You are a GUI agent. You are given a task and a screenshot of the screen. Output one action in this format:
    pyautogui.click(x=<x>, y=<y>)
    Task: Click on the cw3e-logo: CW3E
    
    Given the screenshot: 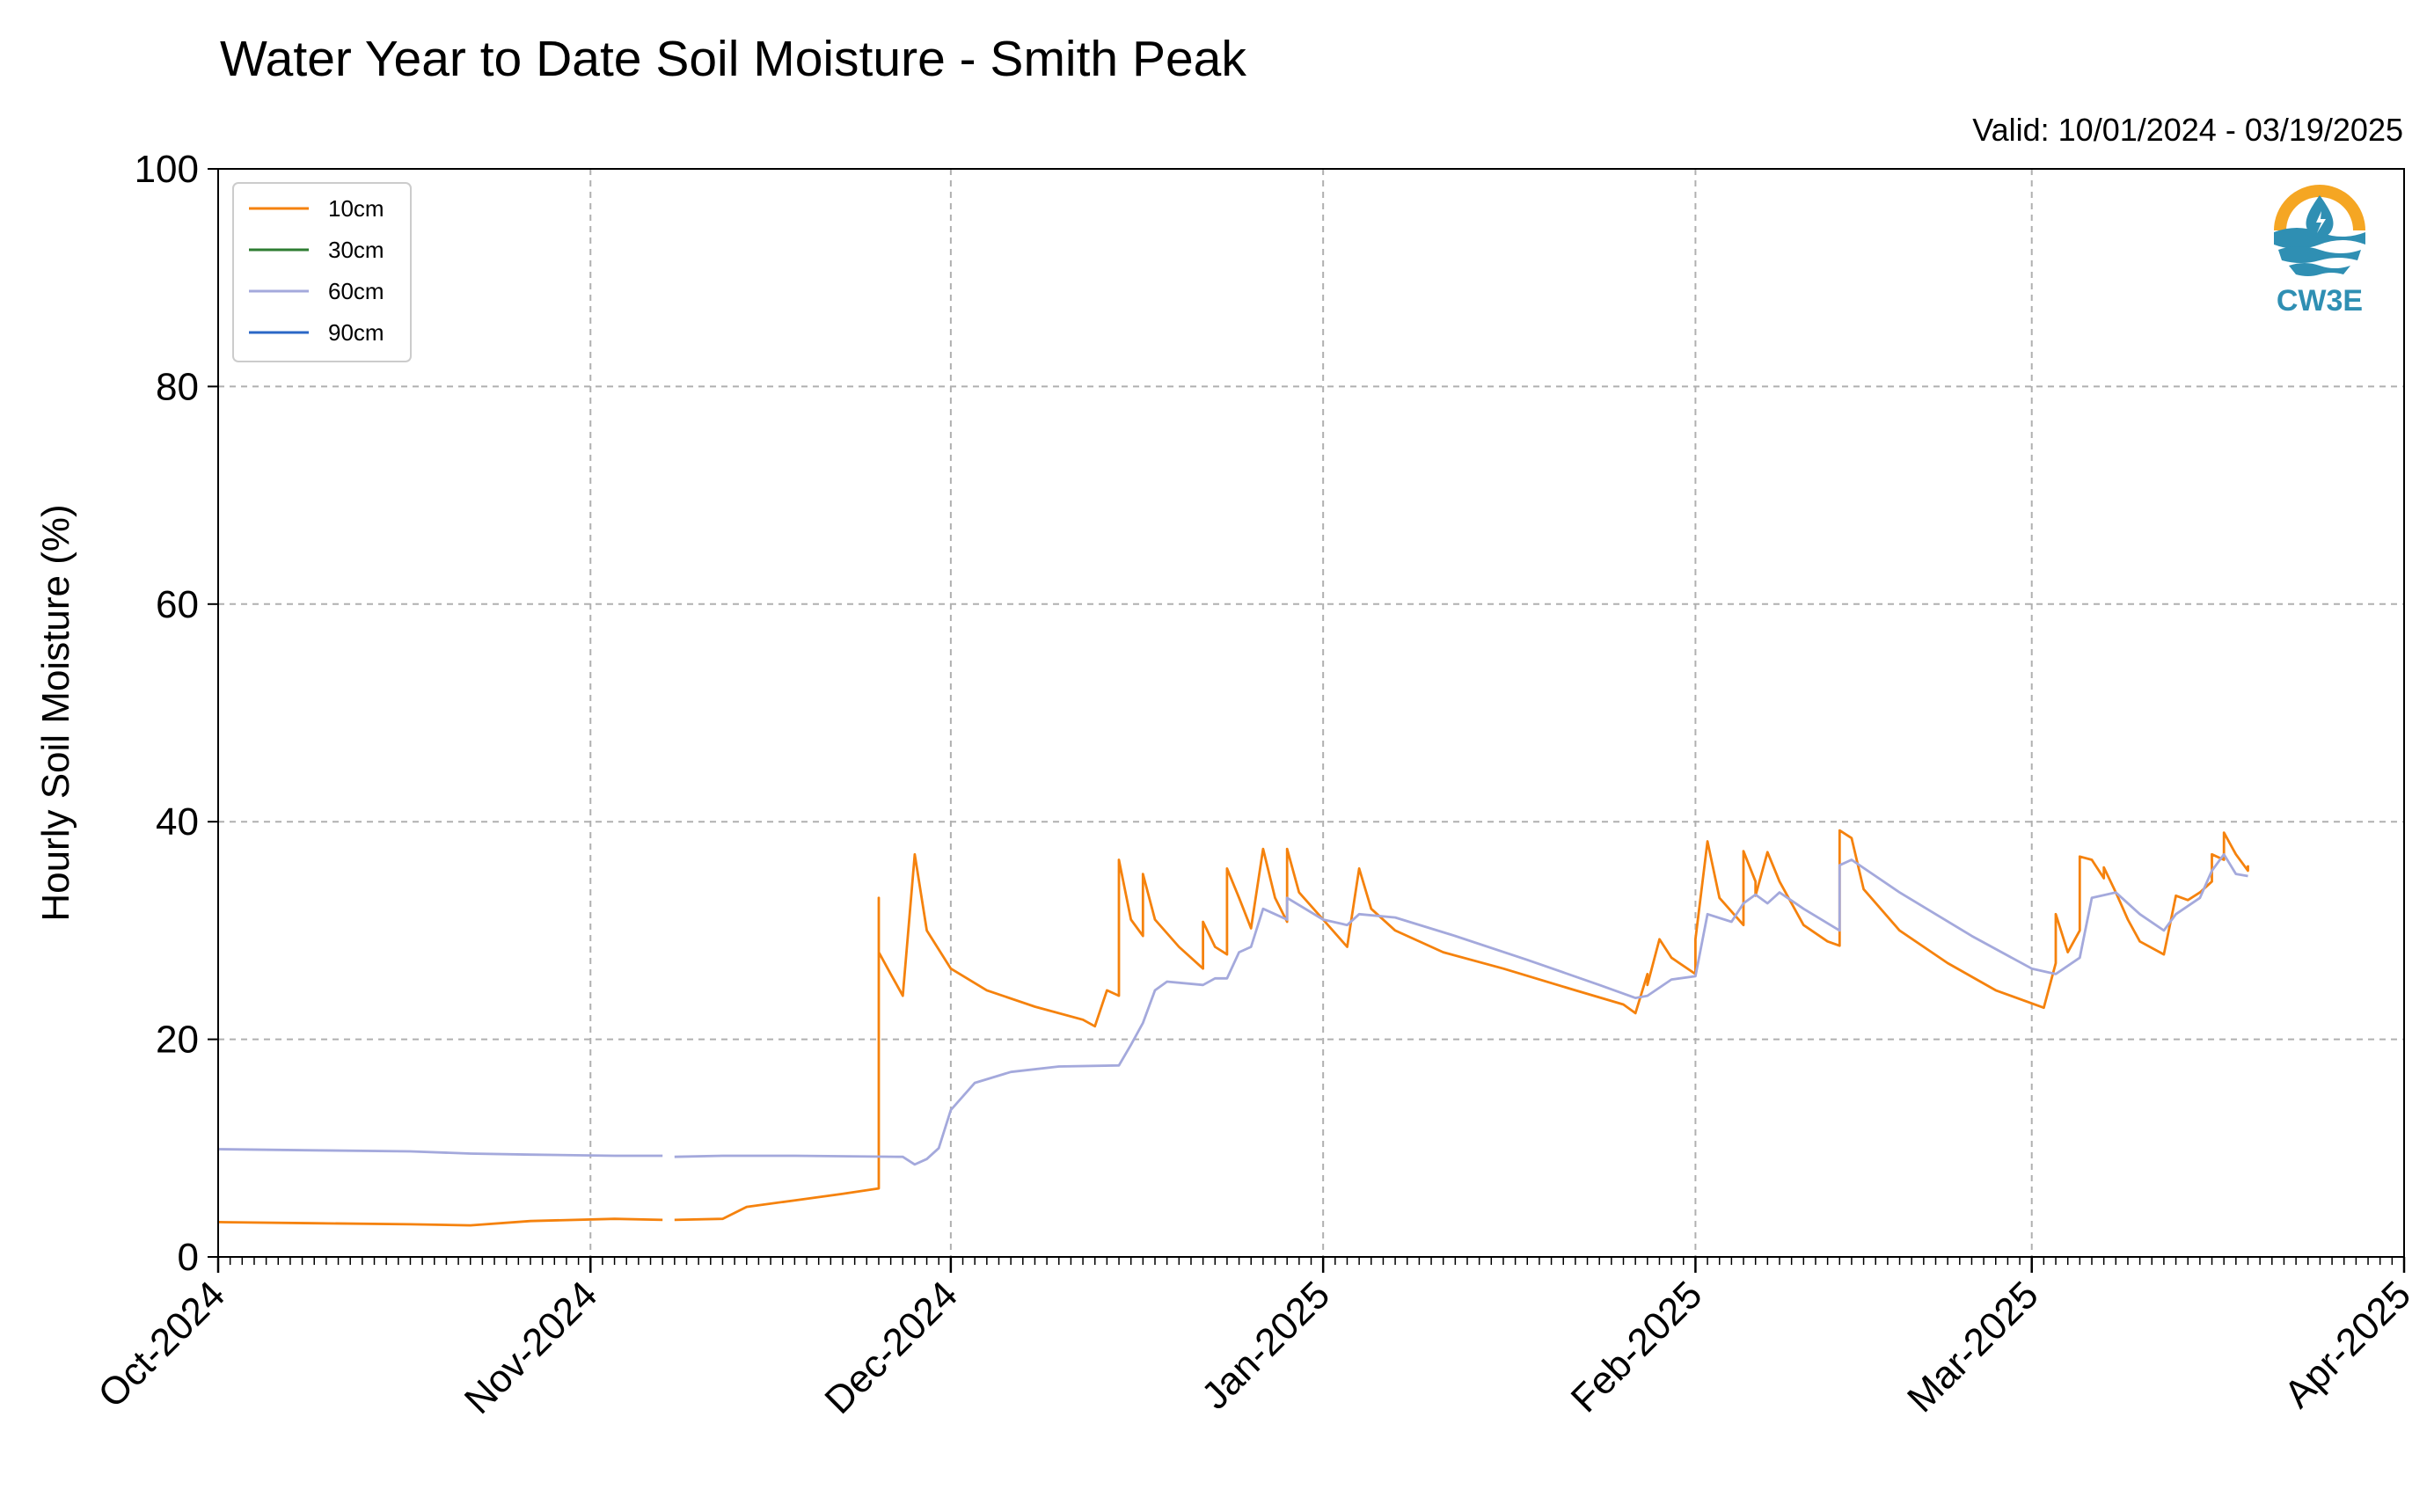 What is the action you would take?
    pyautogui.click(x=2320, y=251)
    